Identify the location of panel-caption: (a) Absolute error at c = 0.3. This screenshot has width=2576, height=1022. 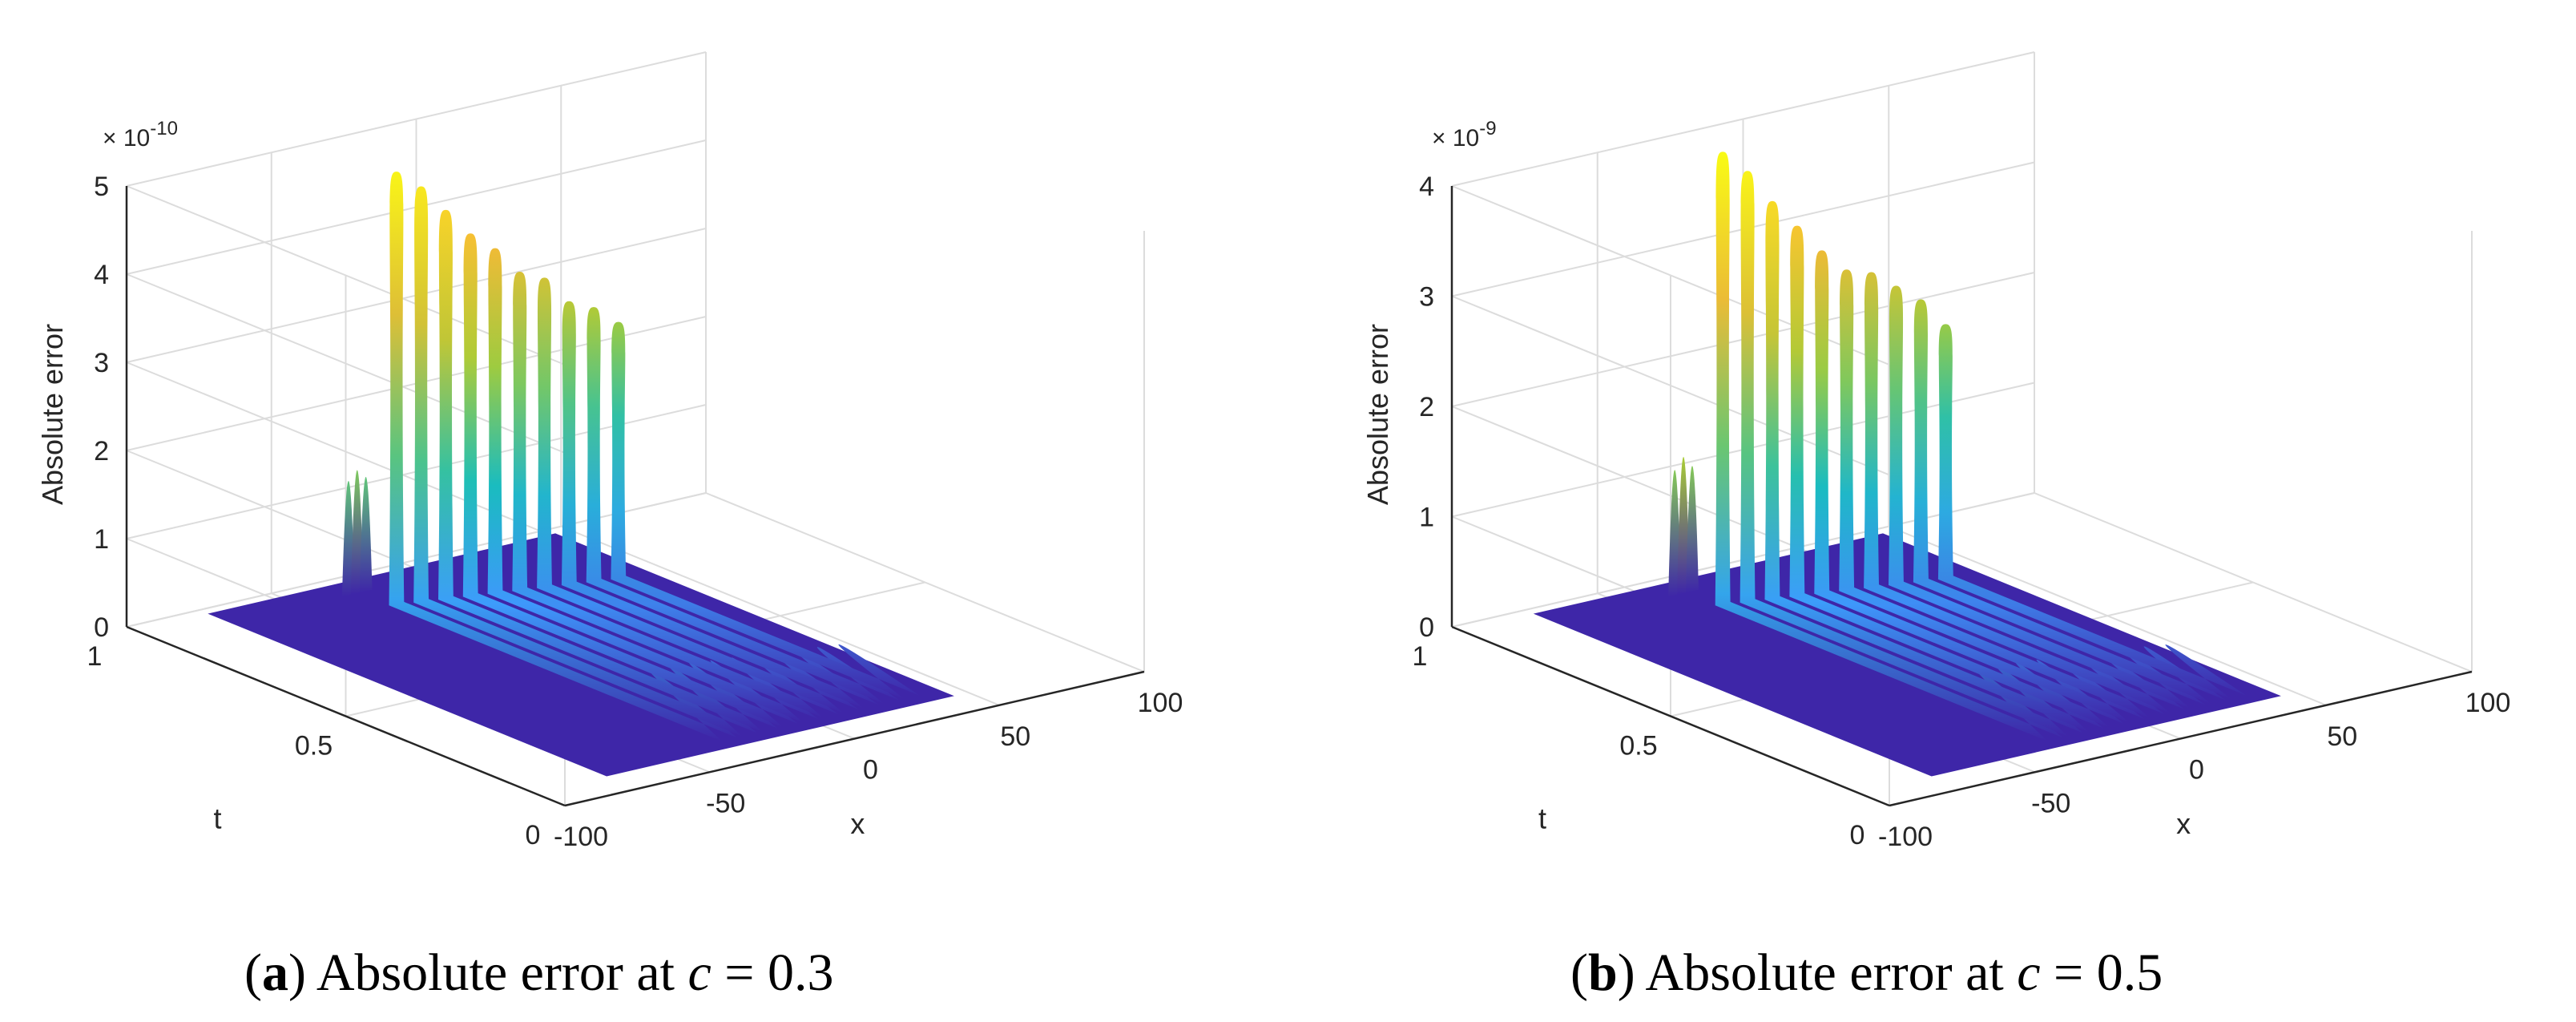
(539, 972).